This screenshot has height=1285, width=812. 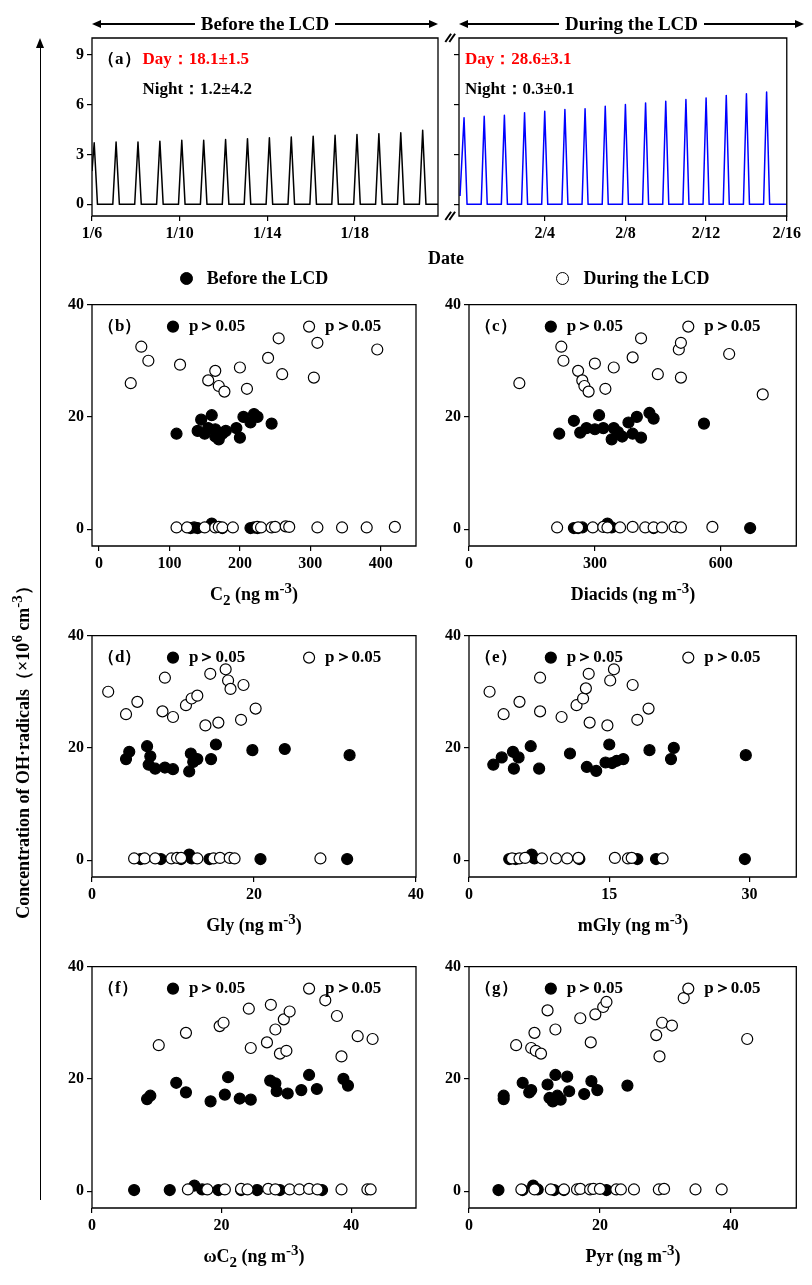 I want to click on annotation: （a）, so click(x=119, y=59).